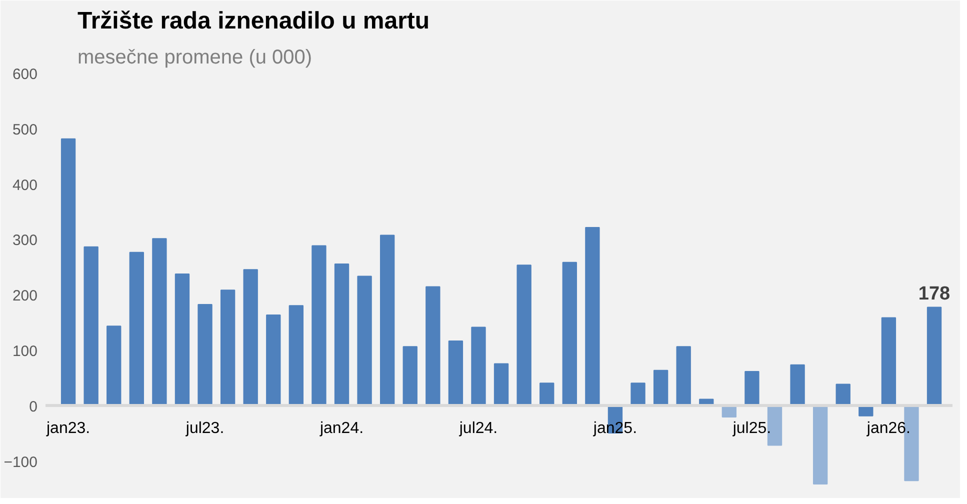  What do you see at coordinates (204, 428) in the screenshot?
I see `x-tick-label: jul23.` at bounding box center [204, 428].